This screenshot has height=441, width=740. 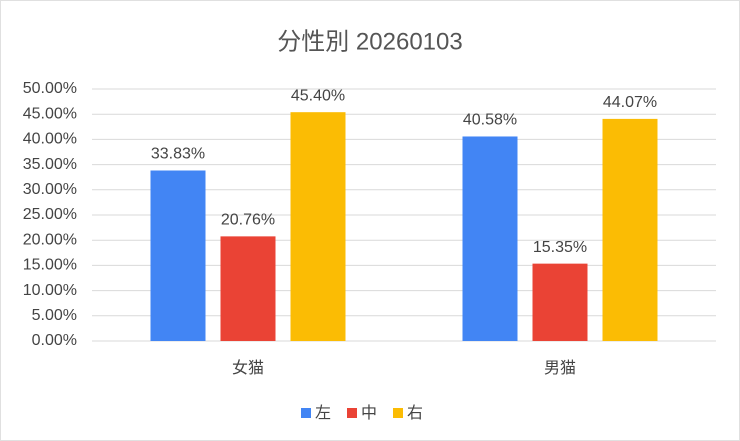 What do you see at coordinates (50, 164) in the screenshot?
I see `y-tick-label: 35.00%` at bounding box center [50, 164].